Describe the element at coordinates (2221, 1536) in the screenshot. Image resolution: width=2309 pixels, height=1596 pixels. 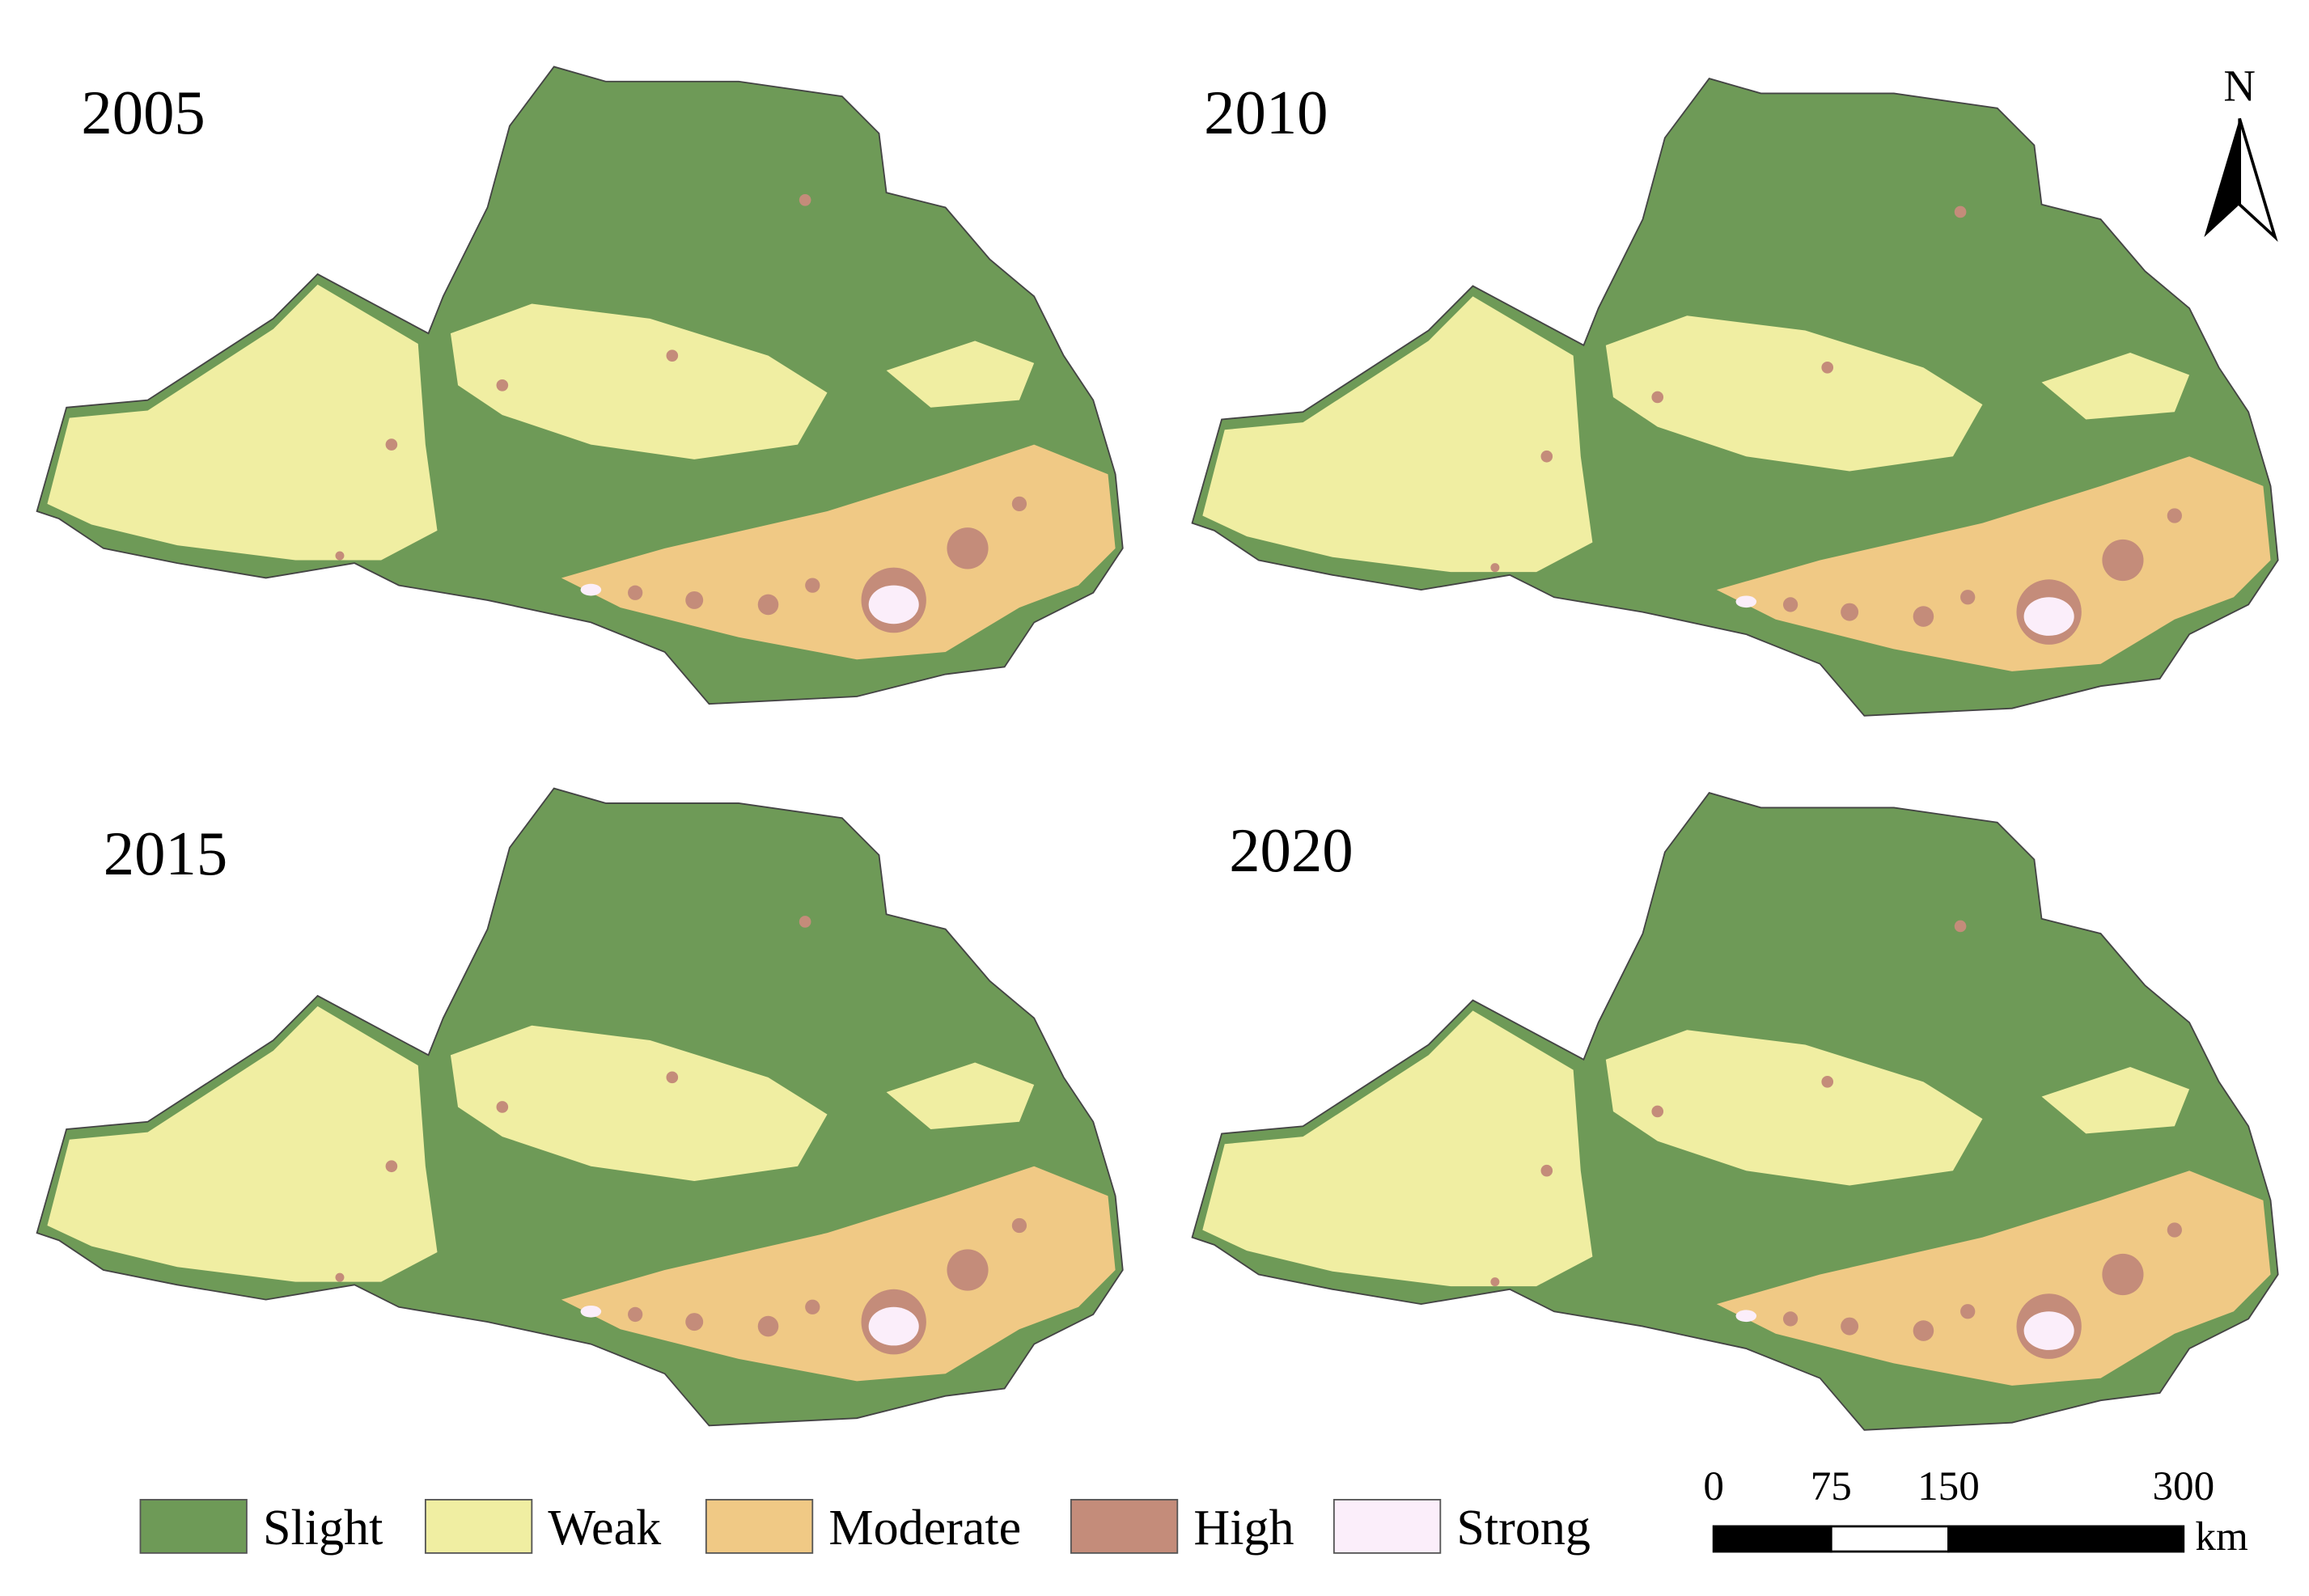
I see `scale-unit: km` at that location.